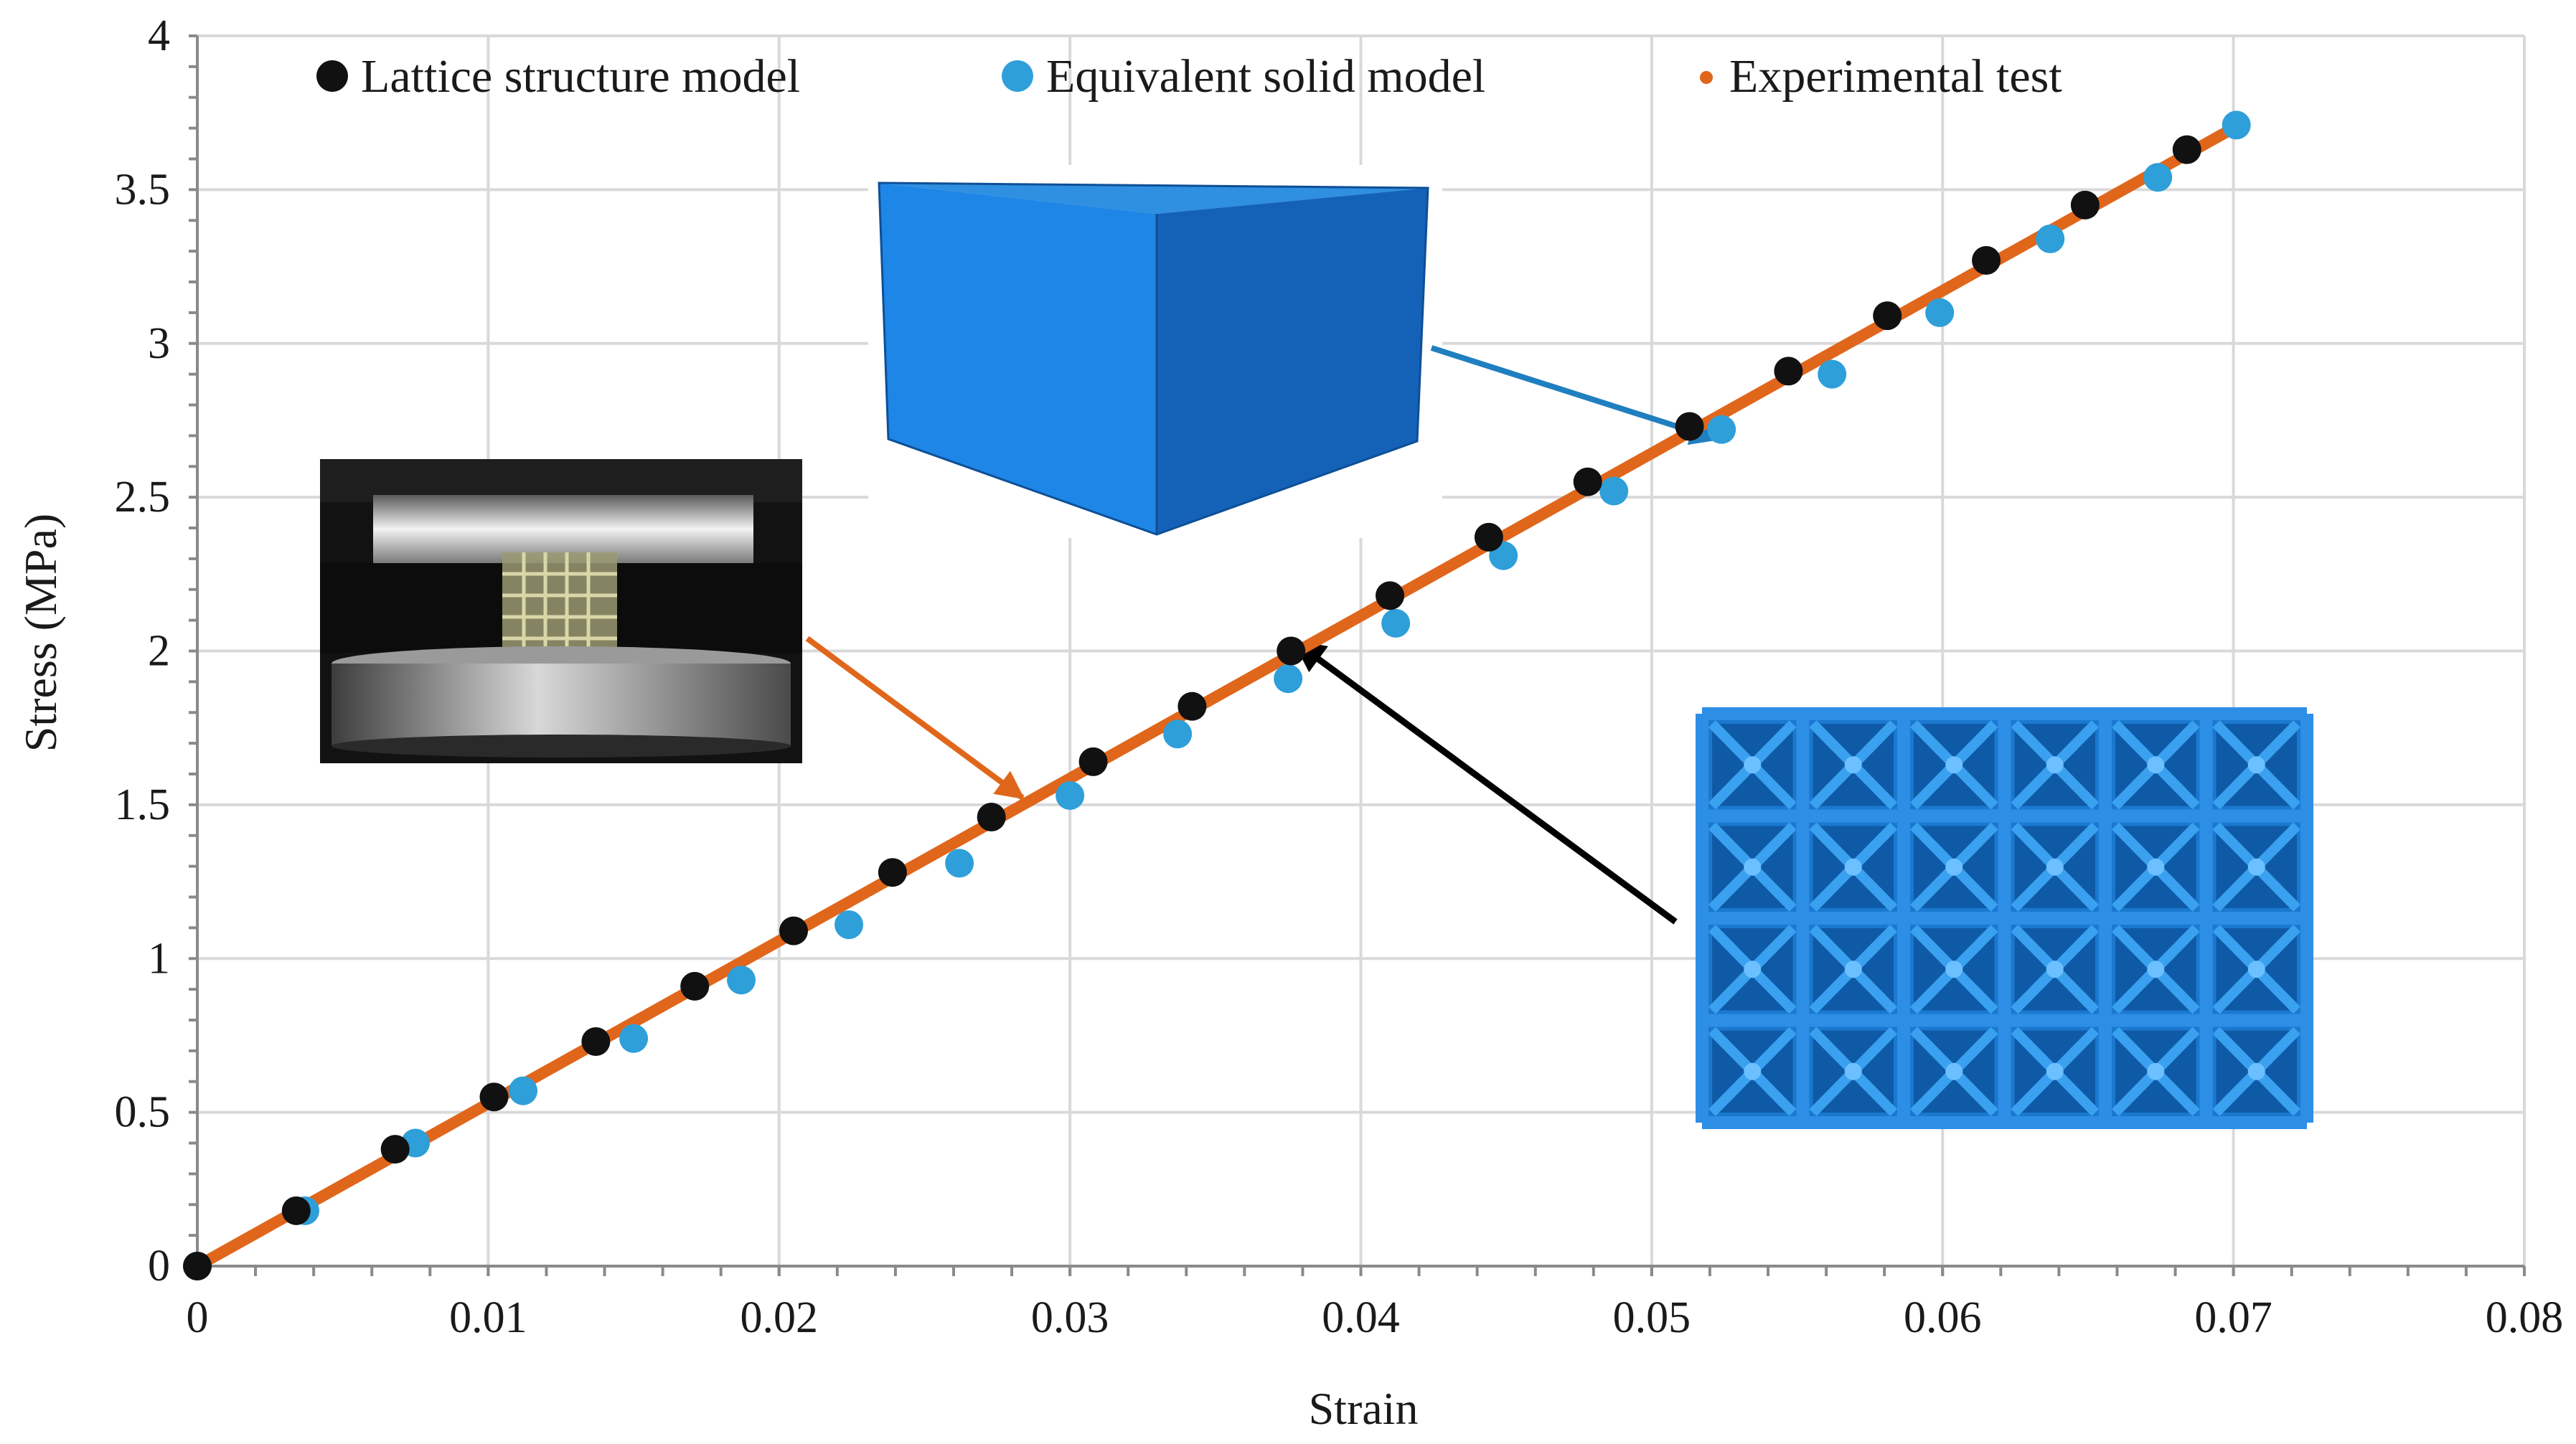  What do you see at coordinates (159, 35) in the screenshot?
I see `y-tick-label: 4` at bounding box center [159, 35].